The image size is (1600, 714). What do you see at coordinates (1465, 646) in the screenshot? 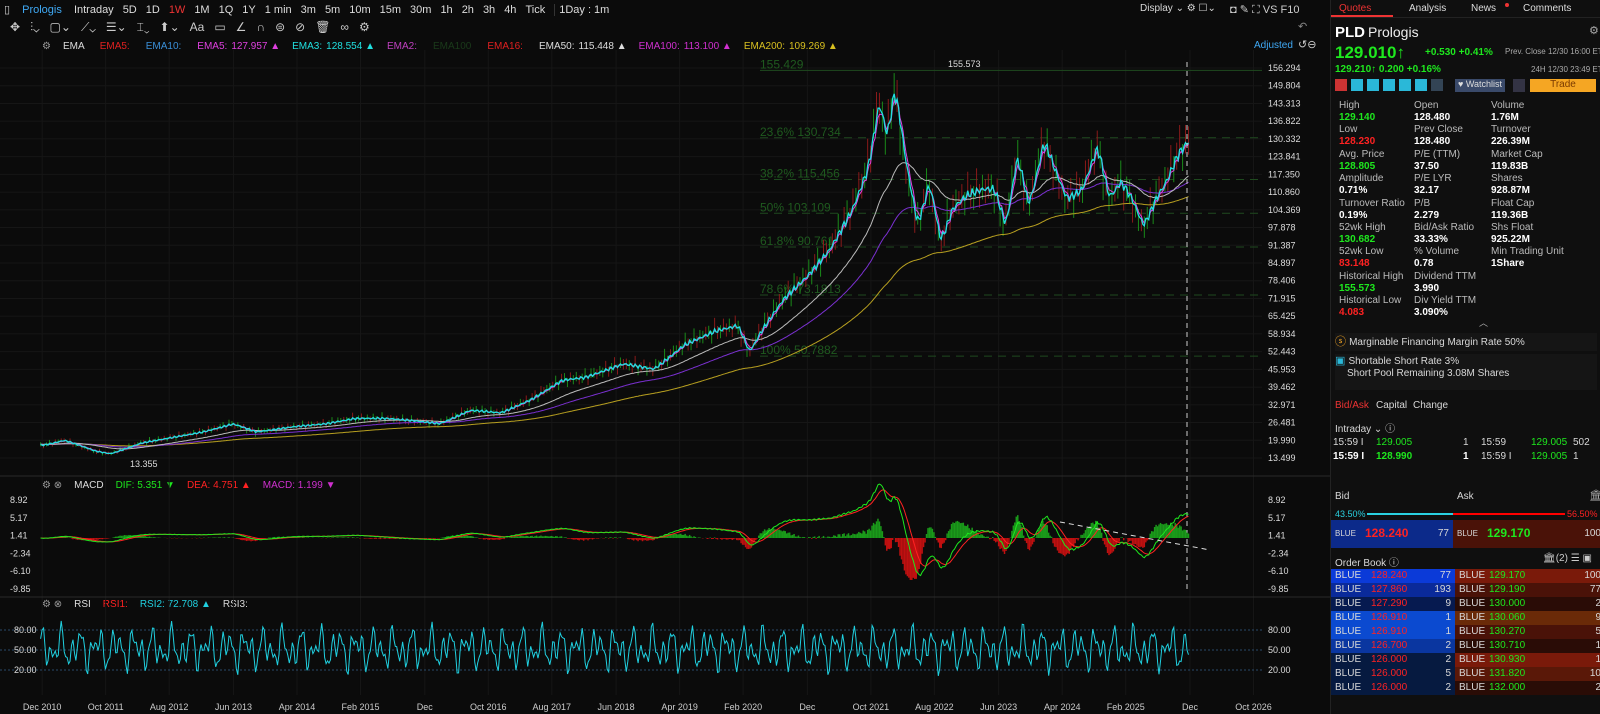
I see `order-book-row: BLUE 126.700 2 BLUE 130.710 1` at bounding box center [1465, 646].